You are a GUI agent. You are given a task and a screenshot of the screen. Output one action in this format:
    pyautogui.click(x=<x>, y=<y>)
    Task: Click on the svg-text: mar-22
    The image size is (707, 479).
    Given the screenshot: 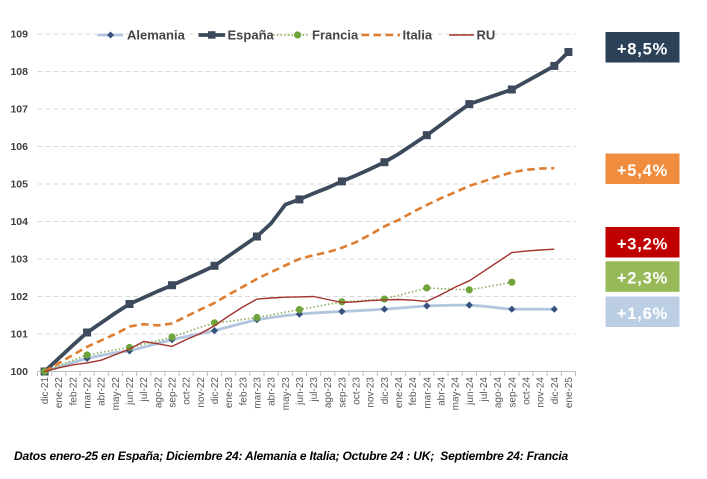 What is the action you would take?
    pyautogui.click(x=88, y=393)
    